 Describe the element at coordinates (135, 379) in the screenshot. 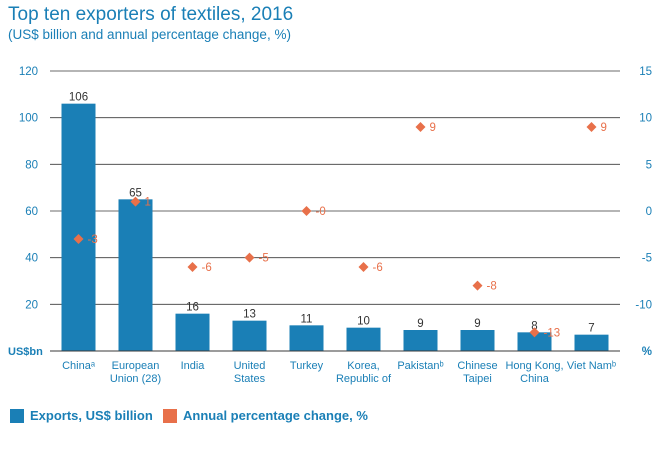

I see `category-label: Union (28)` at that location.